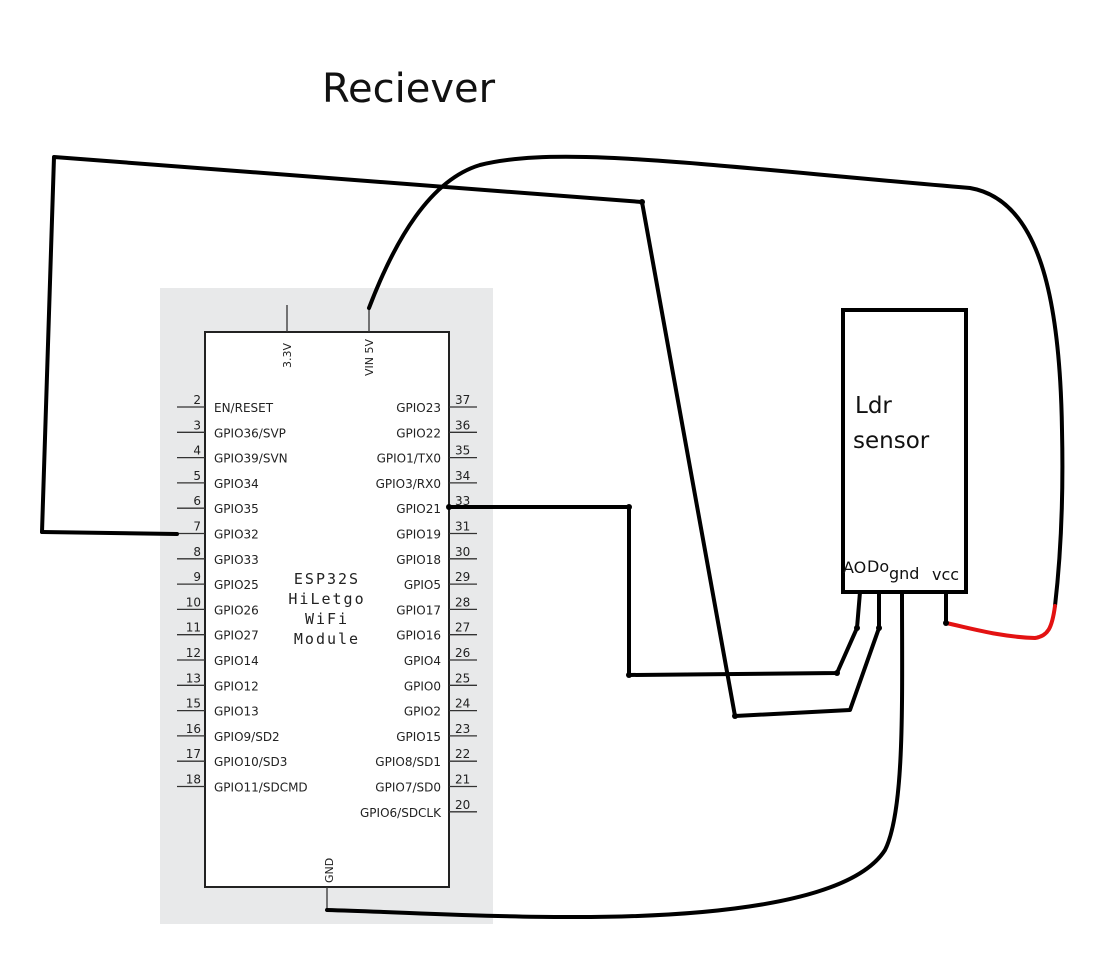 The width and height of the screenshot is (1097, 969). Describe the element at coordinates (244, 408) in the screenshot. I see `pin-name: EN/RESET` at that location.